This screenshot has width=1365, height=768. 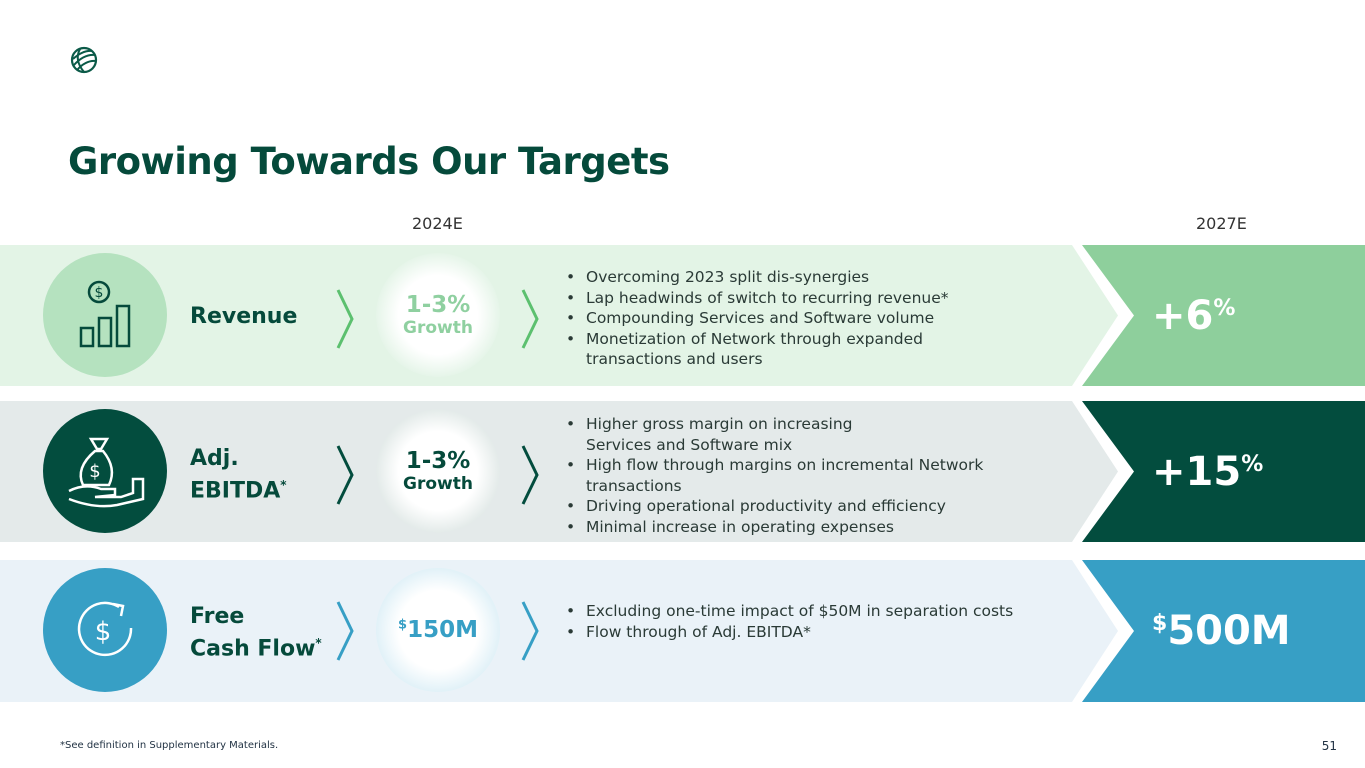 I want to click on revenue-label: Revenue, so click(x=244, y=316).